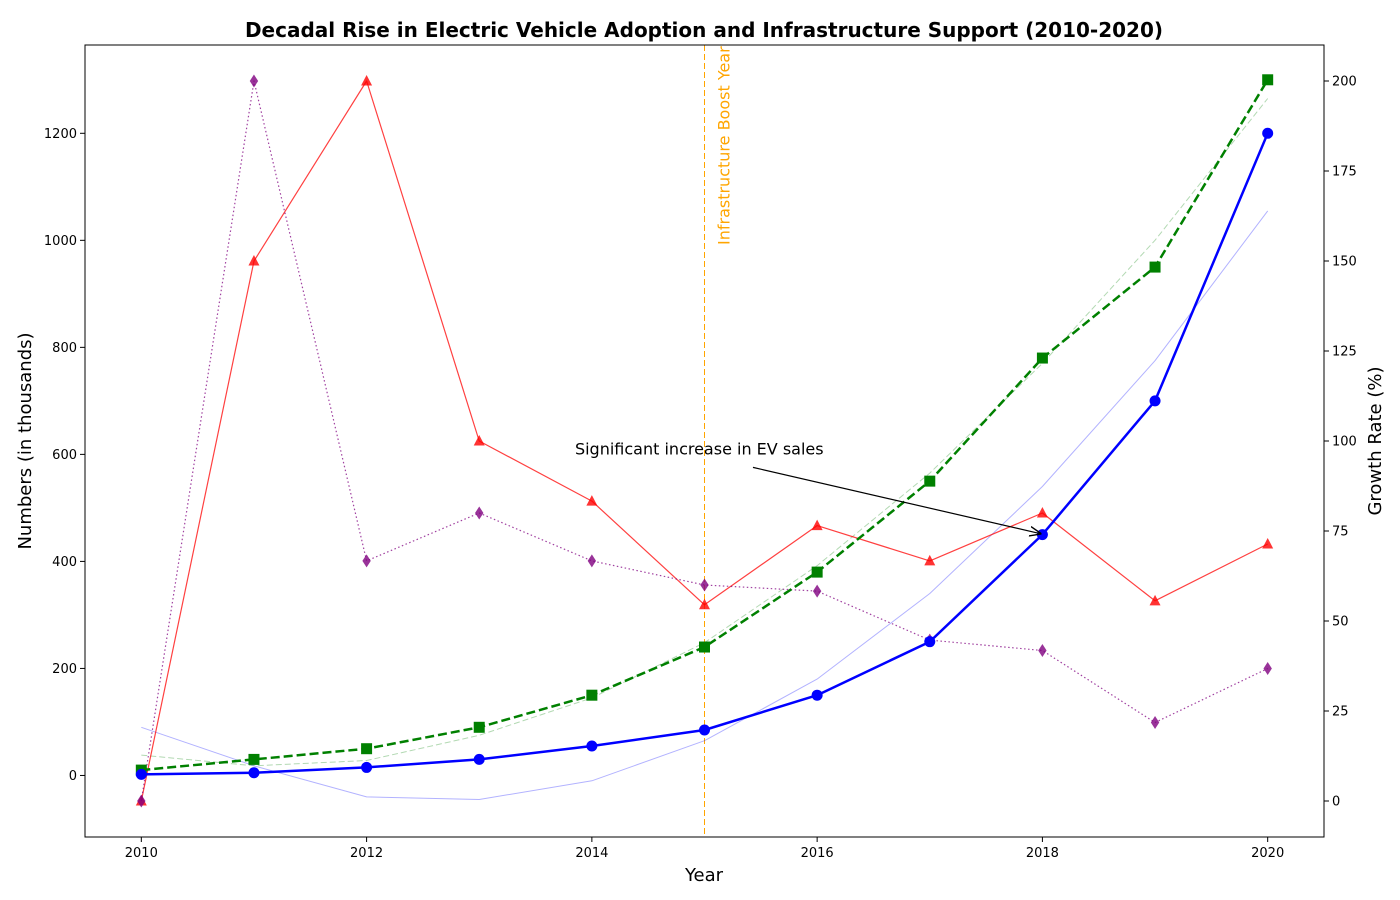  What do you see at coordinates (1375, 440) in the screenshot?
I see `y2-axis-label: Growth Rate (%)` at bounding box center [1375, 440].